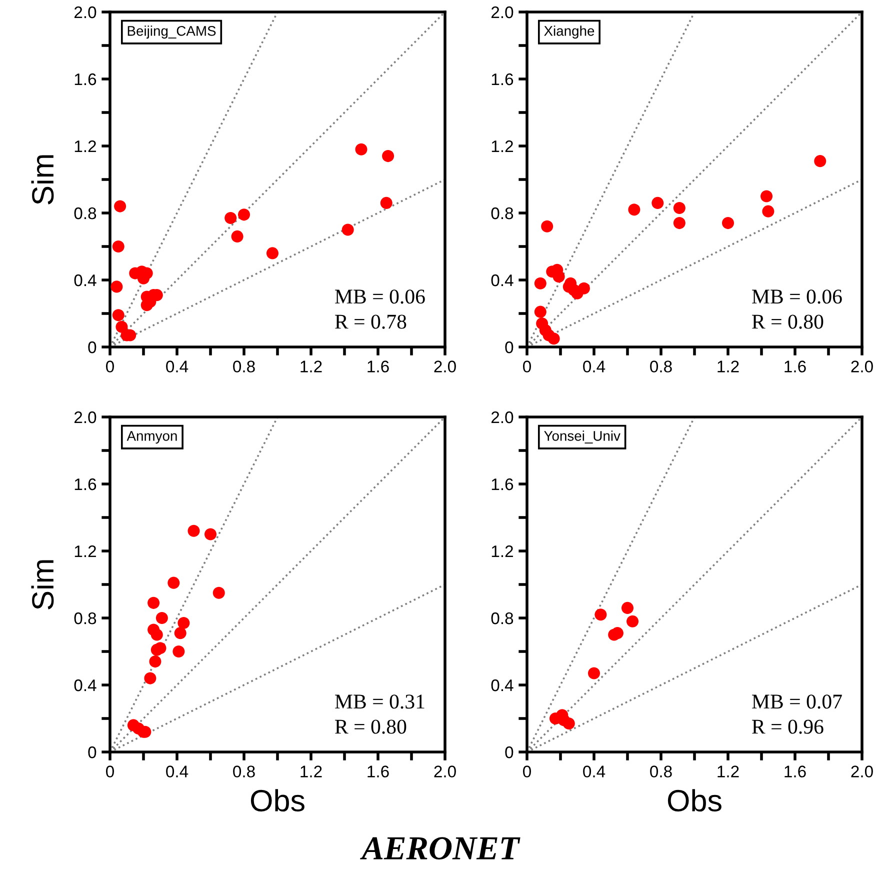 The image size is (881, 884). Describe the element at coordinates (172, 32) in the screenshot. I see `annotation: Beijing_CAMS` at that location.